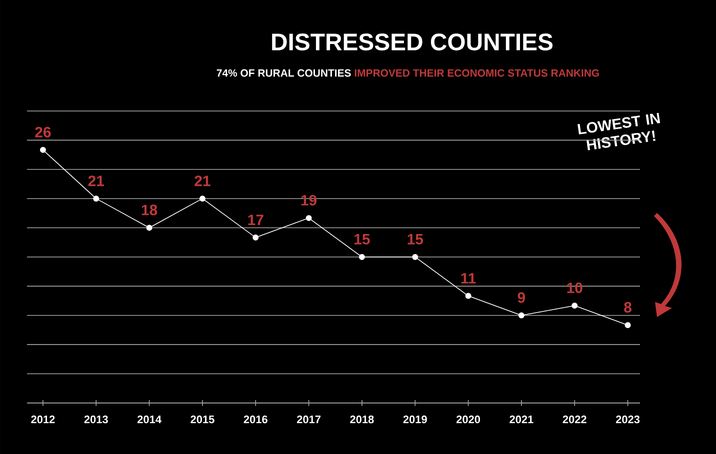  What do you see at coordinates (256, 219) in the screenshot?
I see `data-label: 17` at bounding box center [256, 219].